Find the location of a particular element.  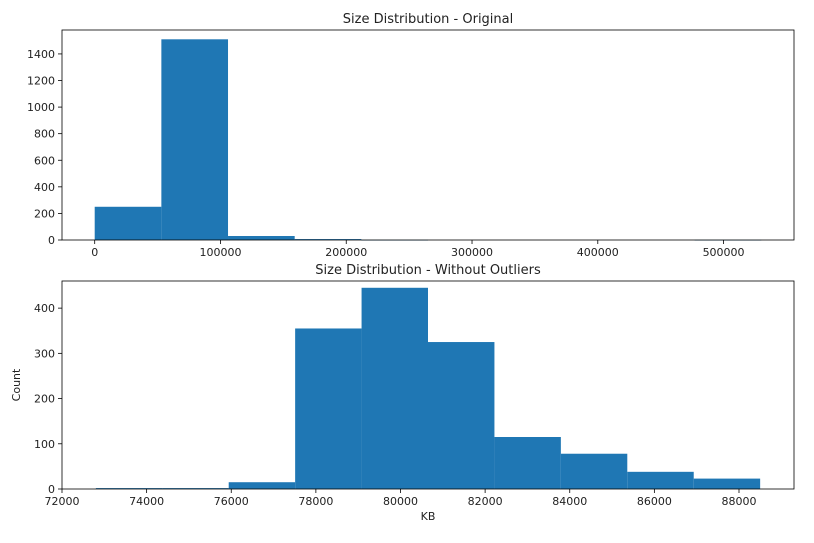

y-tick-label: 300 is located at coordinates (44, 353).